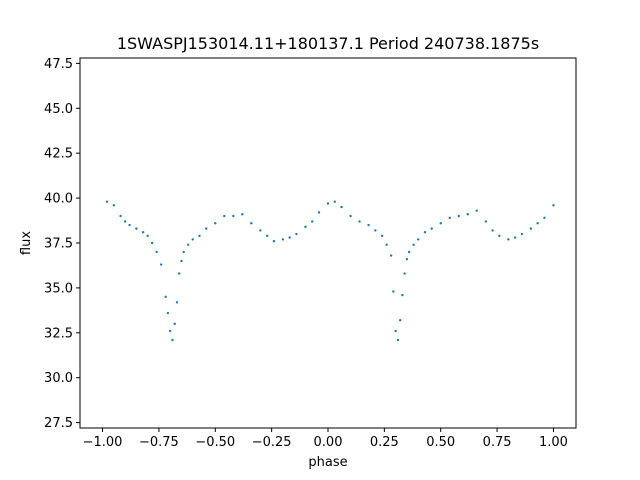  Describe the element at coordinates (384, 442) in the screenshot. I see `x-tick-label: 0.25` at that location.